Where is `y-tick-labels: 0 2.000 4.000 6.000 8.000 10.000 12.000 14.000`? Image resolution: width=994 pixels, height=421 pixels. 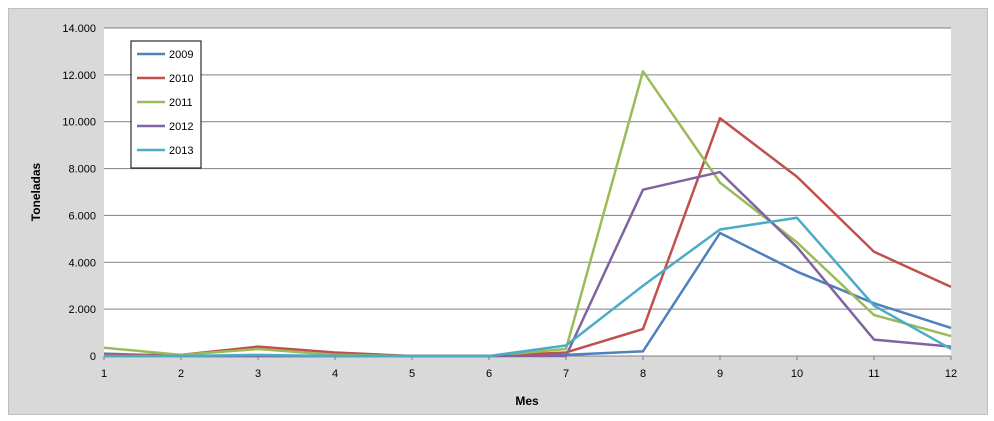
y-tick-labels: 0 2.000 4.000 6.000 8.000 10.000 12.000 14.000 is located at coordinates (79, 193).